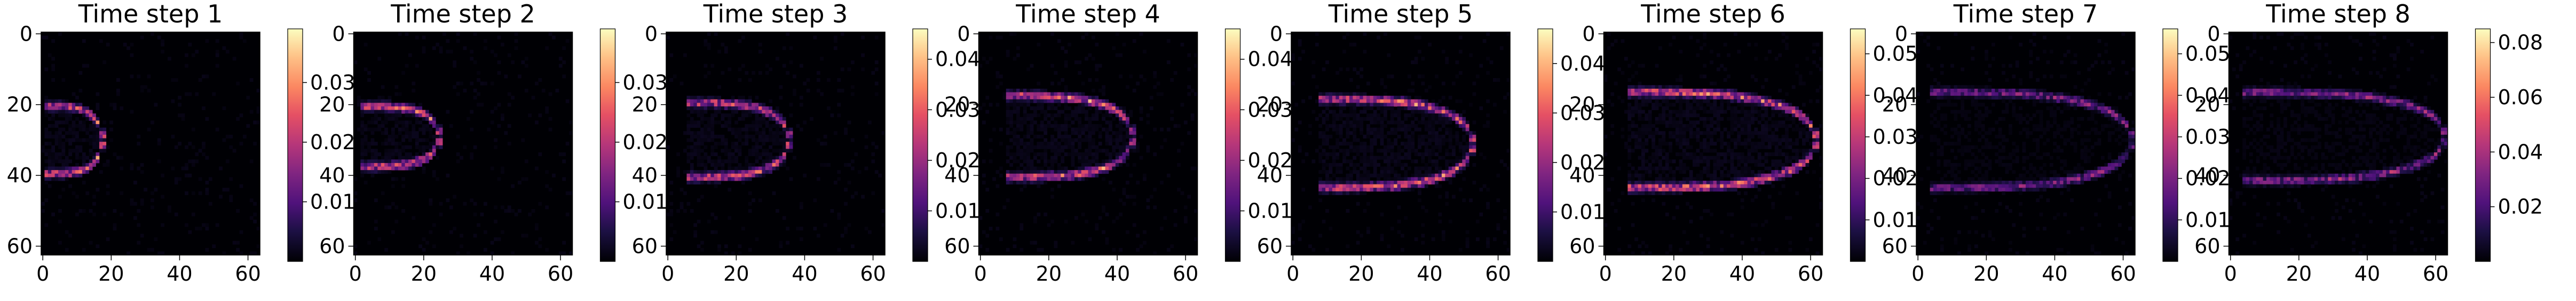 The height and width of the screenshot is (301, 2576). Describe the element at coordinates (1583, 63) in the screenshot. I see `colorbar-tick-label: 0.04` at that location.